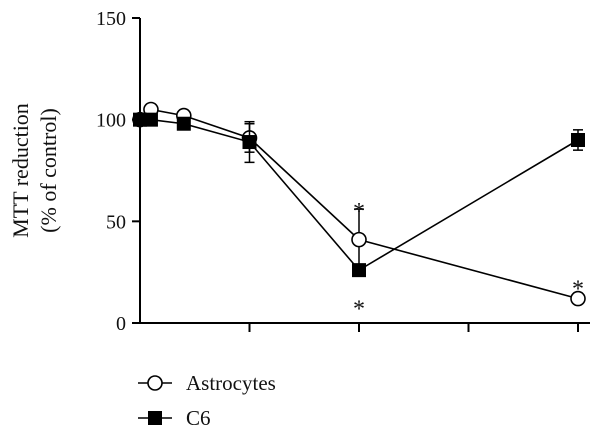 The image size is (600, 437). What do you see at coordinates (118, 171) in the screenshot?
I see `y-axis-ticks: 0 50 100 150` at bounding box center [118, 171].